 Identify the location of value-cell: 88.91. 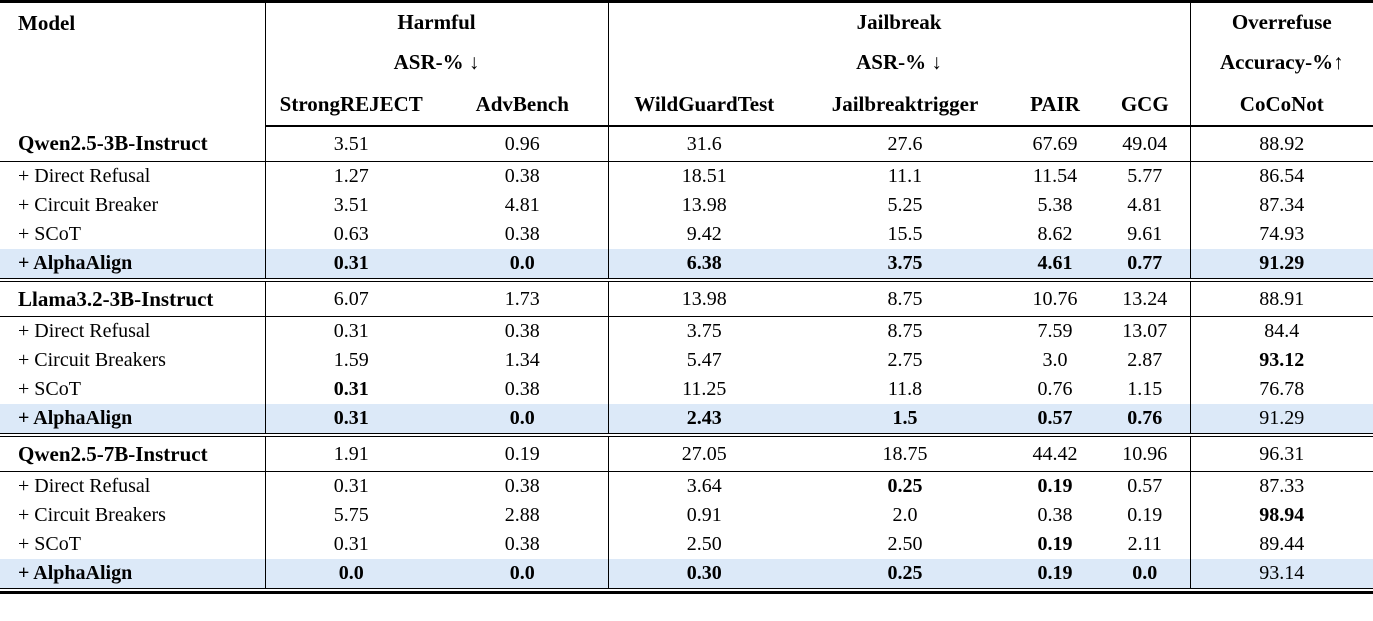
(1281, 297).